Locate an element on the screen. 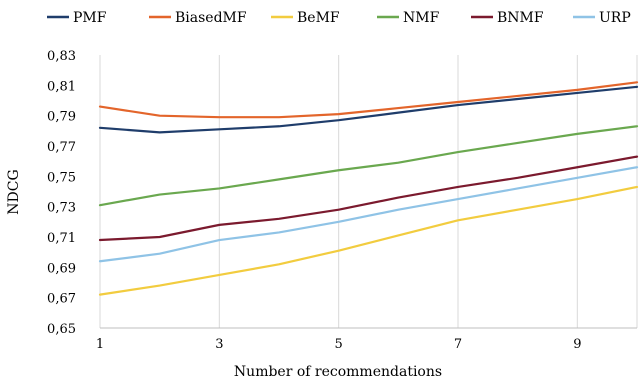 The image size is (639, 387). legend-label-biasedmf: BiasedMF is located at coordinates (211, 18).